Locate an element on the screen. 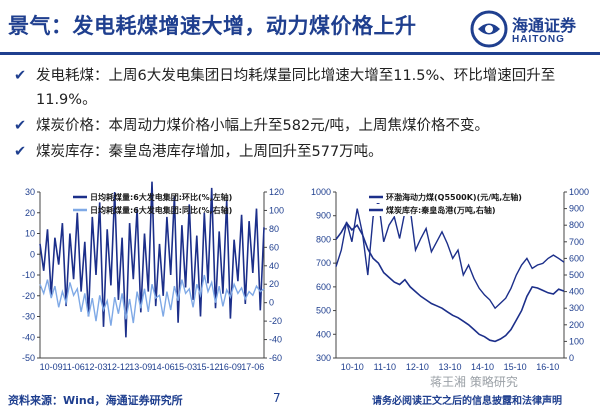  left-tick-label: 400 is located at coordinates (323, 334).